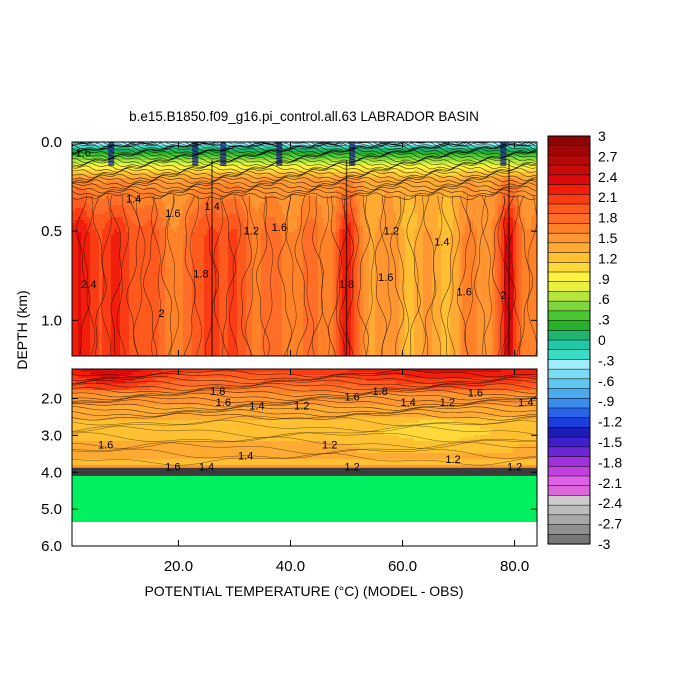  I want to click on colorbar-label: .9, so click(604, 279).